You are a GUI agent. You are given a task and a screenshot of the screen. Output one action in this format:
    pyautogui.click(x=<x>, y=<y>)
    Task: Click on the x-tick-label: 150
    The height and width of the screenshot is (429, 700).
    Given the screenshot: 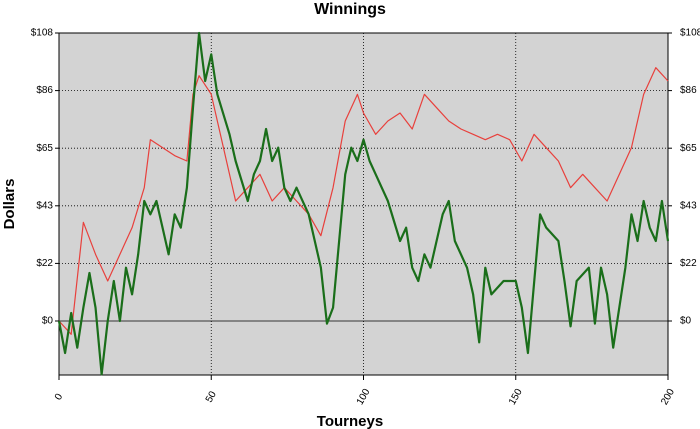 What is the action you would take?
    pyautogui.click(x=516, y=397)
    